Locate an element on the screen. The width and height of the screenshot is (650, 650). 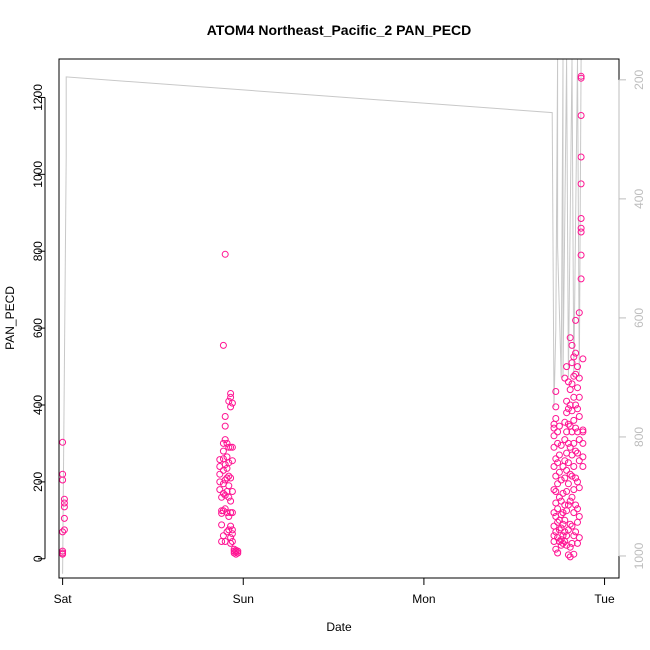
x-tick-label: Tue is located at coordinates (604, 599).